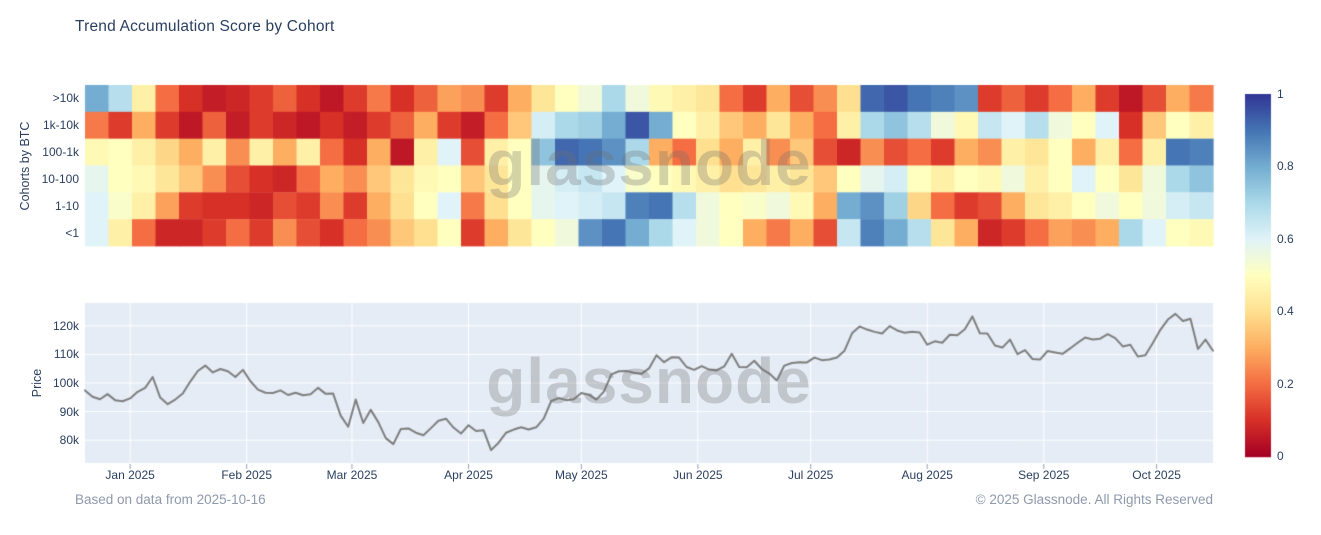 The width and height of the screenshot is (1321, 535). What do you see at coordinates (170, 499) in the screenshot?
I see `footer-data-note: Based on data from 2025-10-16` at bounding box center [170, 499].